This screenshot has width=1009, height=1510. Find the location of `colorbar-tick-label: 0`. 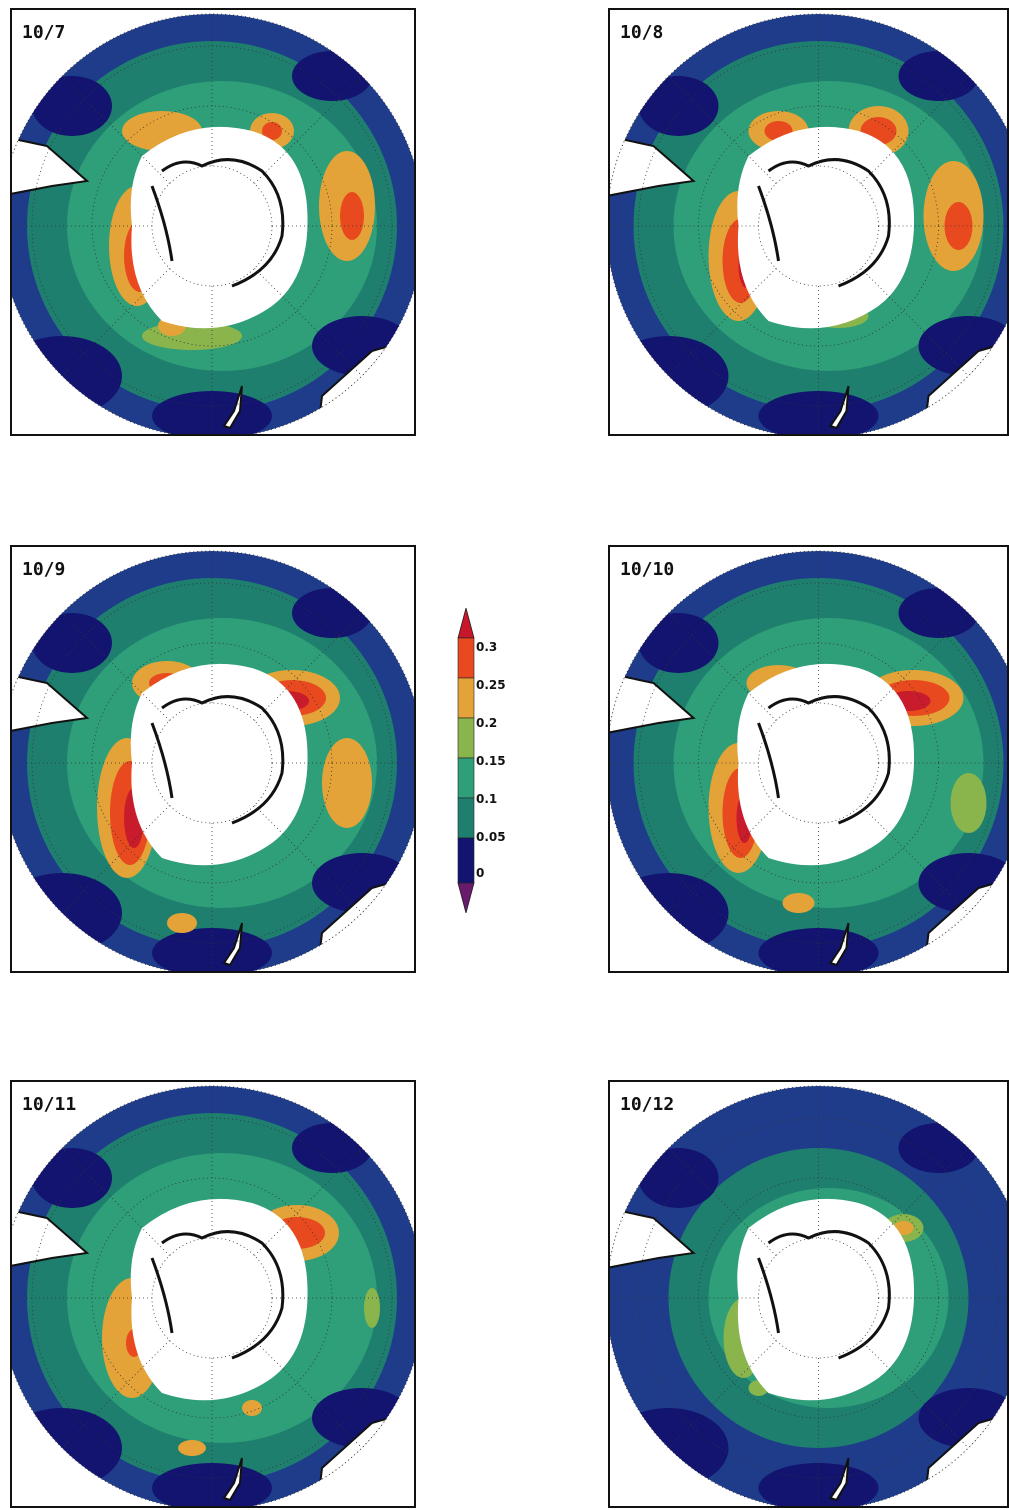

colorbar-tick-label: 0 is located at coordinates (480, 873).